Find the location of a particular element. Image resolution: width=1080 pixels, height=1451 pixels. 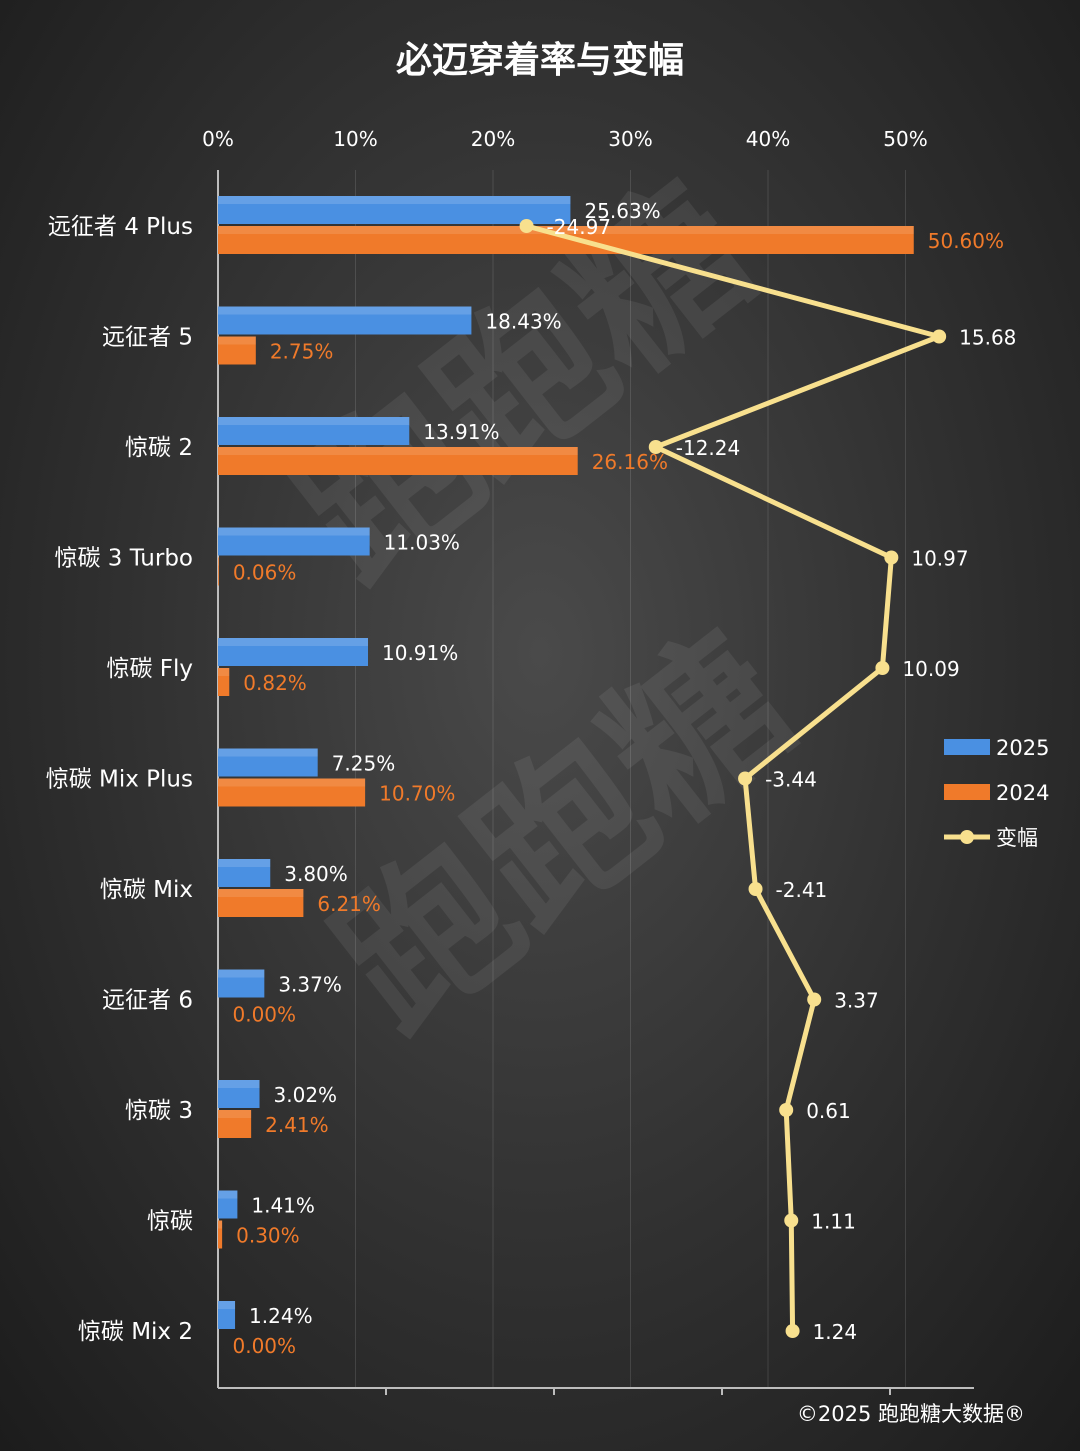

legend-line-marker is located at coordinates (967, 837).